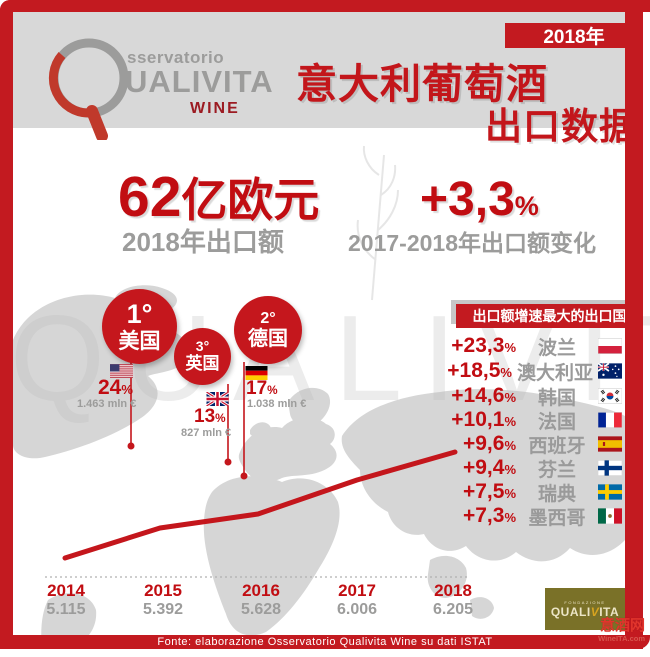  Describe the element at coordinates (557, 518) in the screenshot. I see `growth-country: 墨西哥` at that location.